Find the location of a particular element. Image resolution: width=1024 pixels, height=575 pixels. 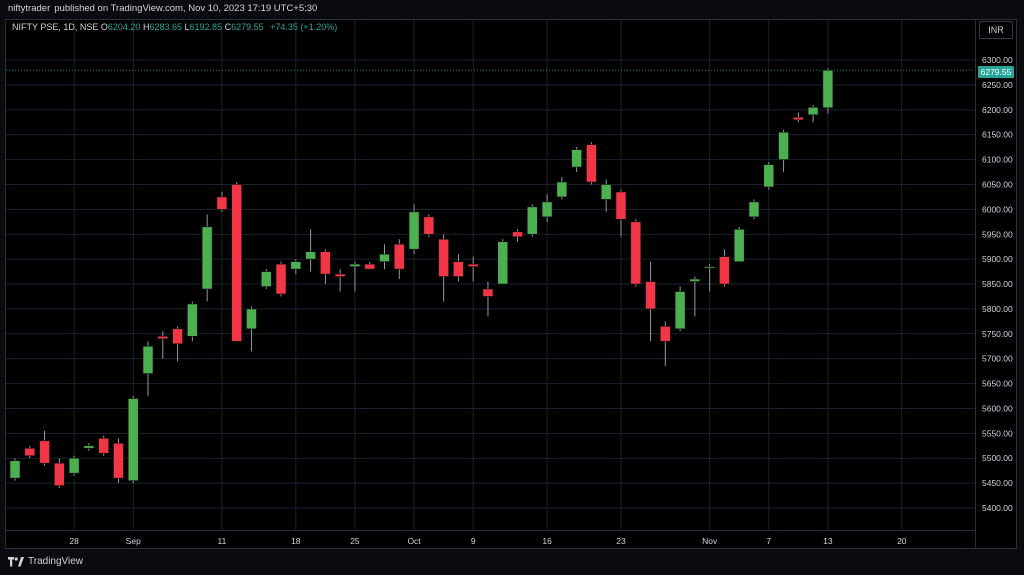

y-tick-label: 5450.00 is located at coordinates (997, 483).